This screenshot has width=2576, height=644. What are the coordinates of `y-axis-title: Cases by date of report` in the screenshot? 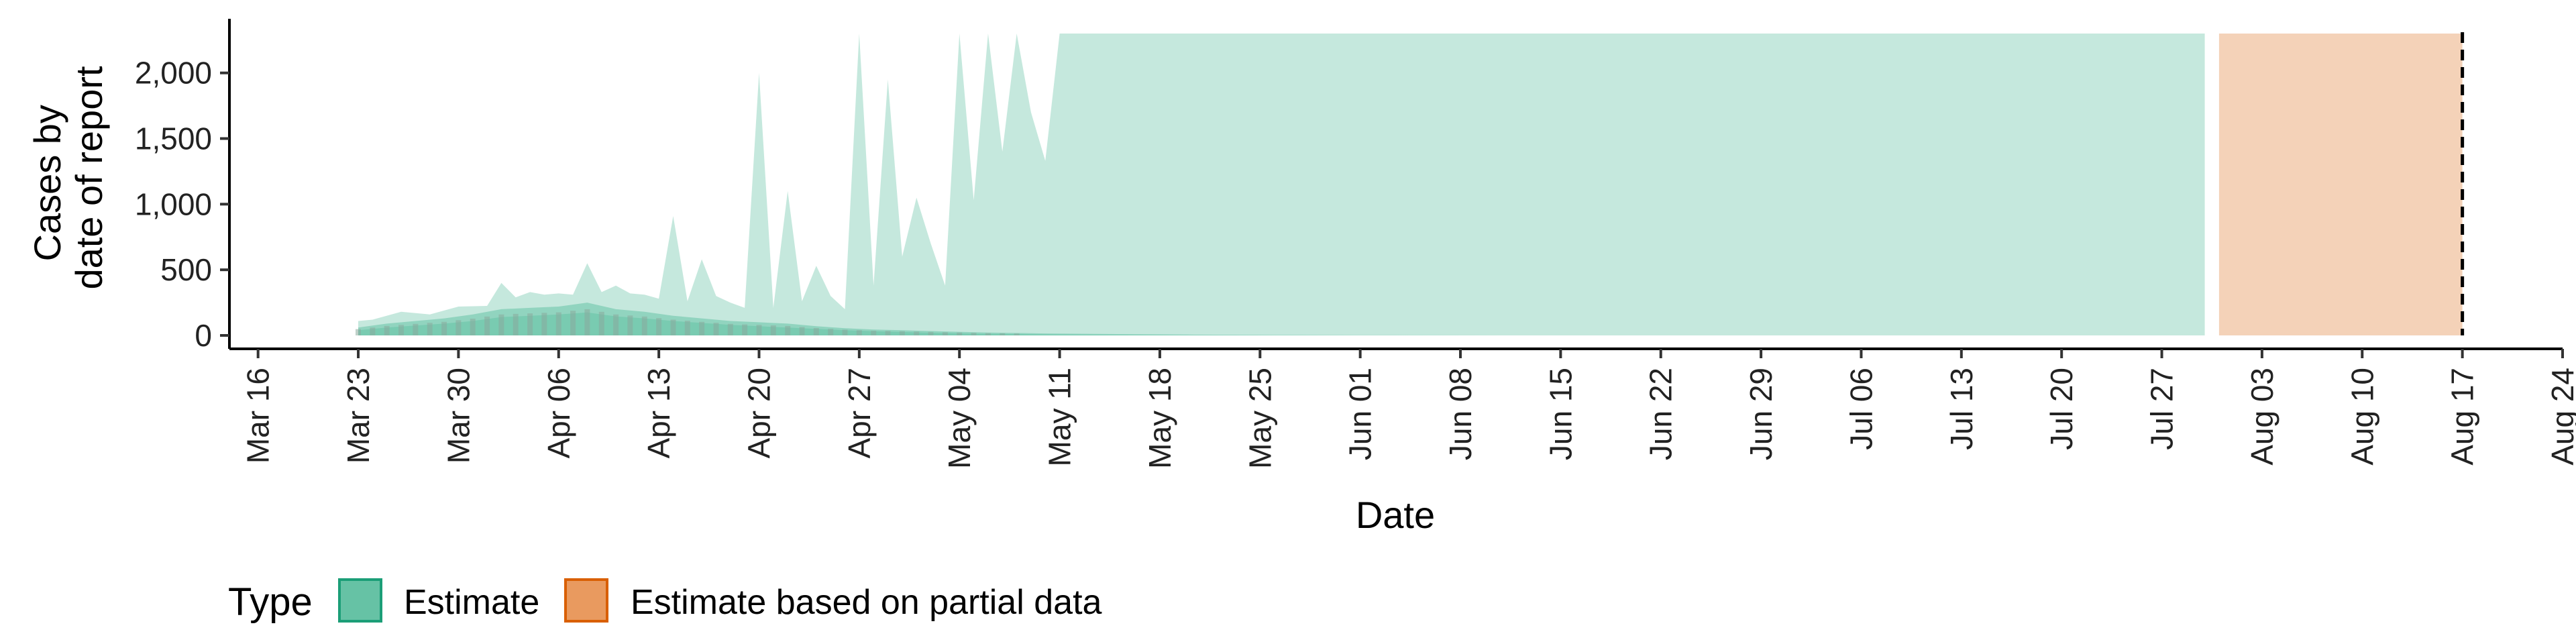 It's located at (68, 178).